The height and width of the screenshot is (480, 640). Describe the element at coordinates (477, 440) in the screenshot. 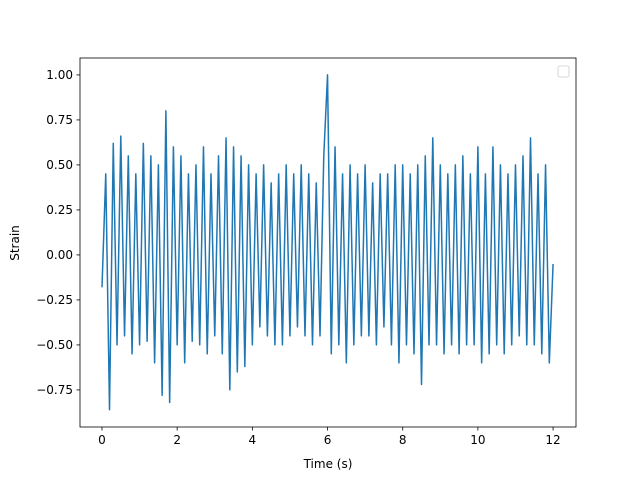

I see `x-tick-label: 10` at that location.